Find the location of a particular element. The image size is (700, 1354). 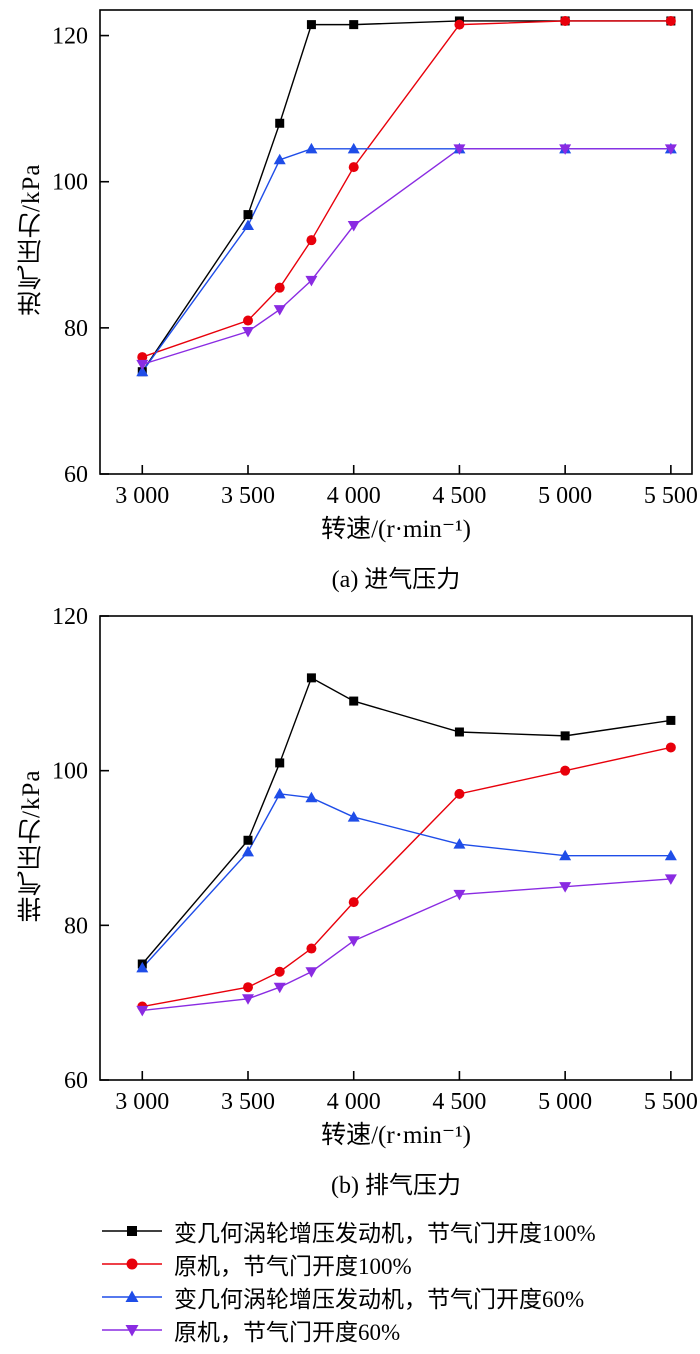

chart-b-x-axis-label: 转速/(r·min⁻¹) is located at coordinates (396, 1135).